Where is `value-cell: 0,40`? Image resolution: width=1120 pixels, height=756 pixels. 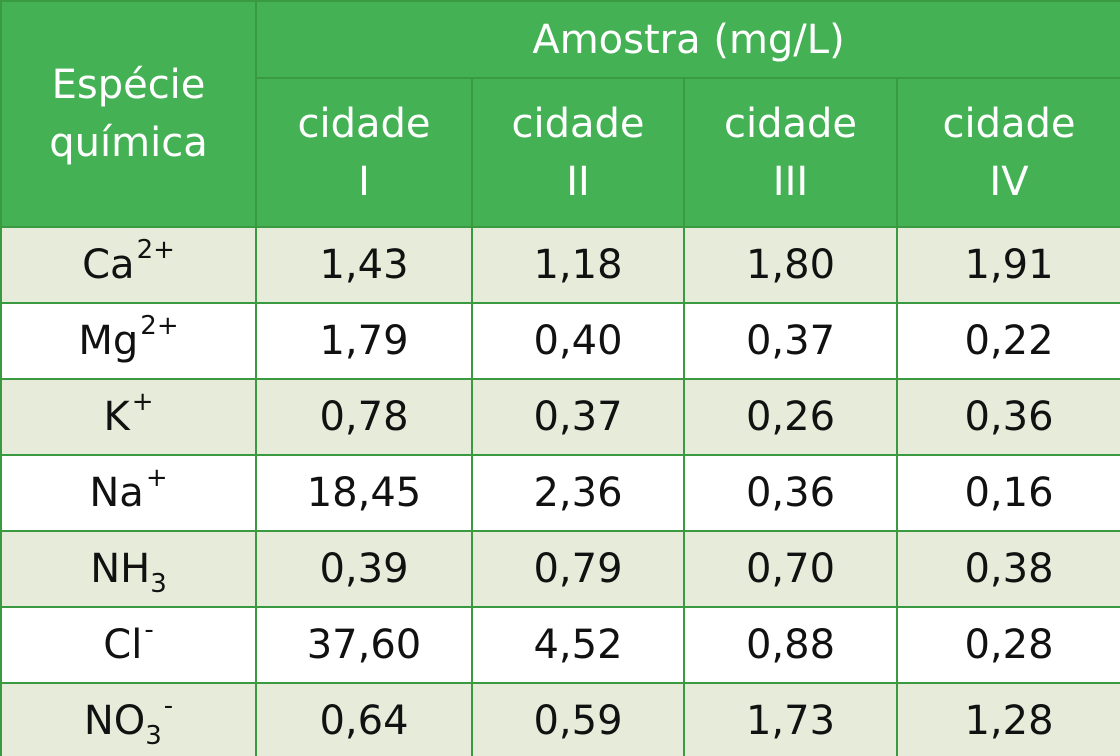
value-cell: 0,40 is located at coordinates (578, 341).